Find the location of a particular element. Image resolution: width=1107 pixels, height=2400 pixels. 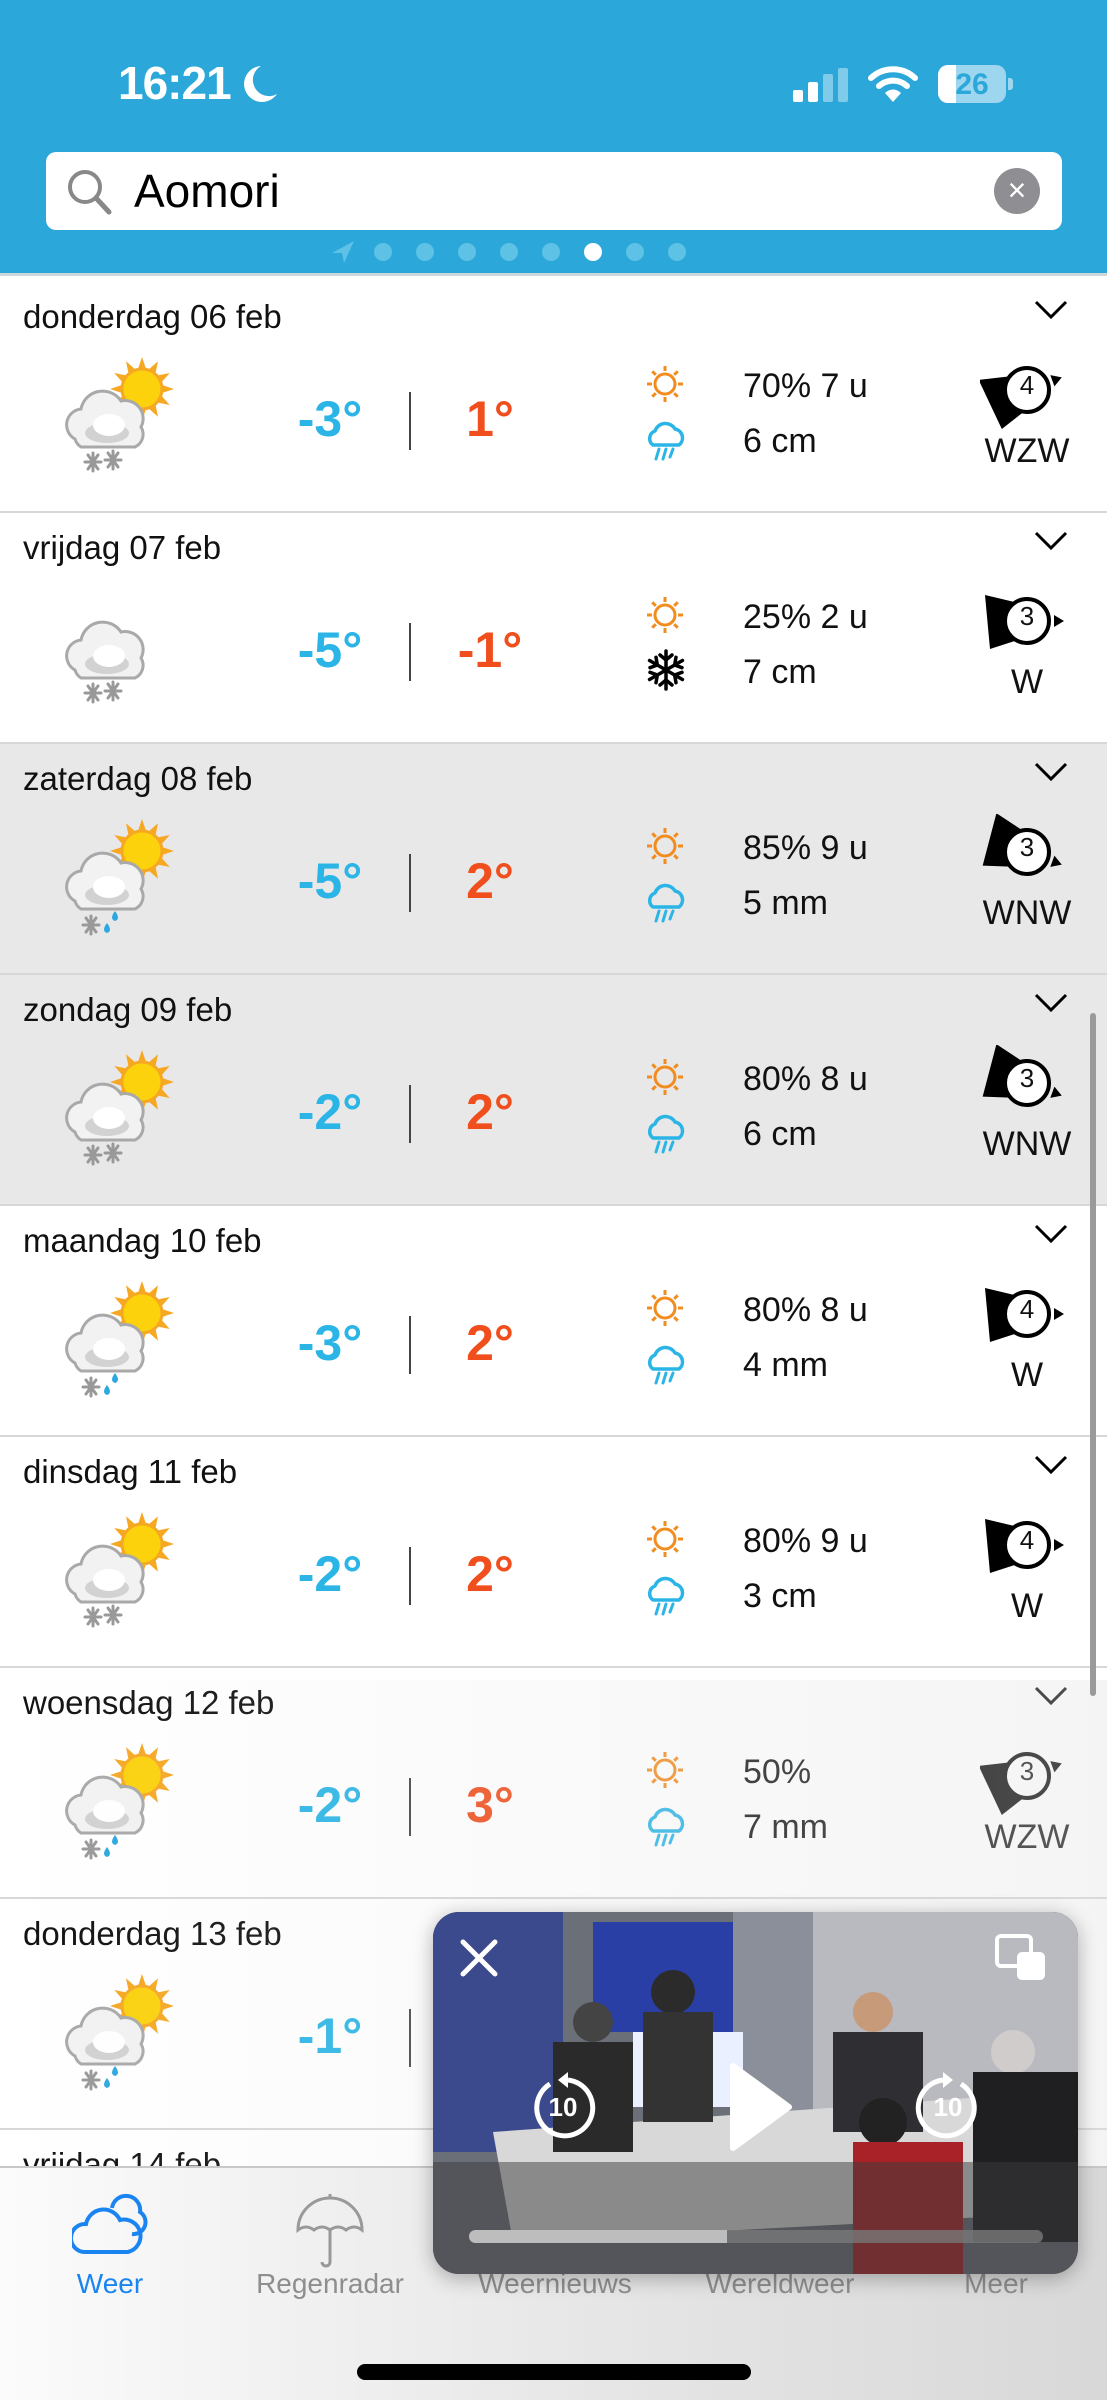

video-progress-bar is located at coordinates (756, 2236).